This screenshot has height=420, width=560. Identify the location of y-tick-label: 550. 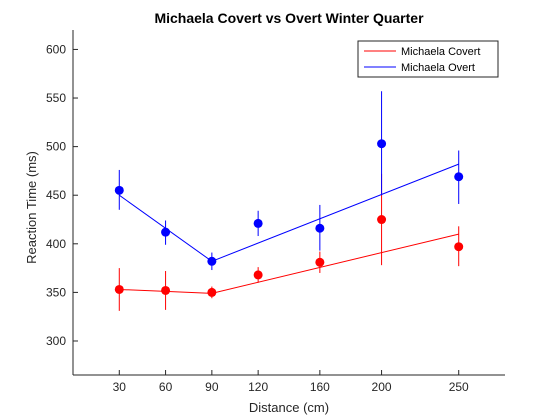
(56, 98).